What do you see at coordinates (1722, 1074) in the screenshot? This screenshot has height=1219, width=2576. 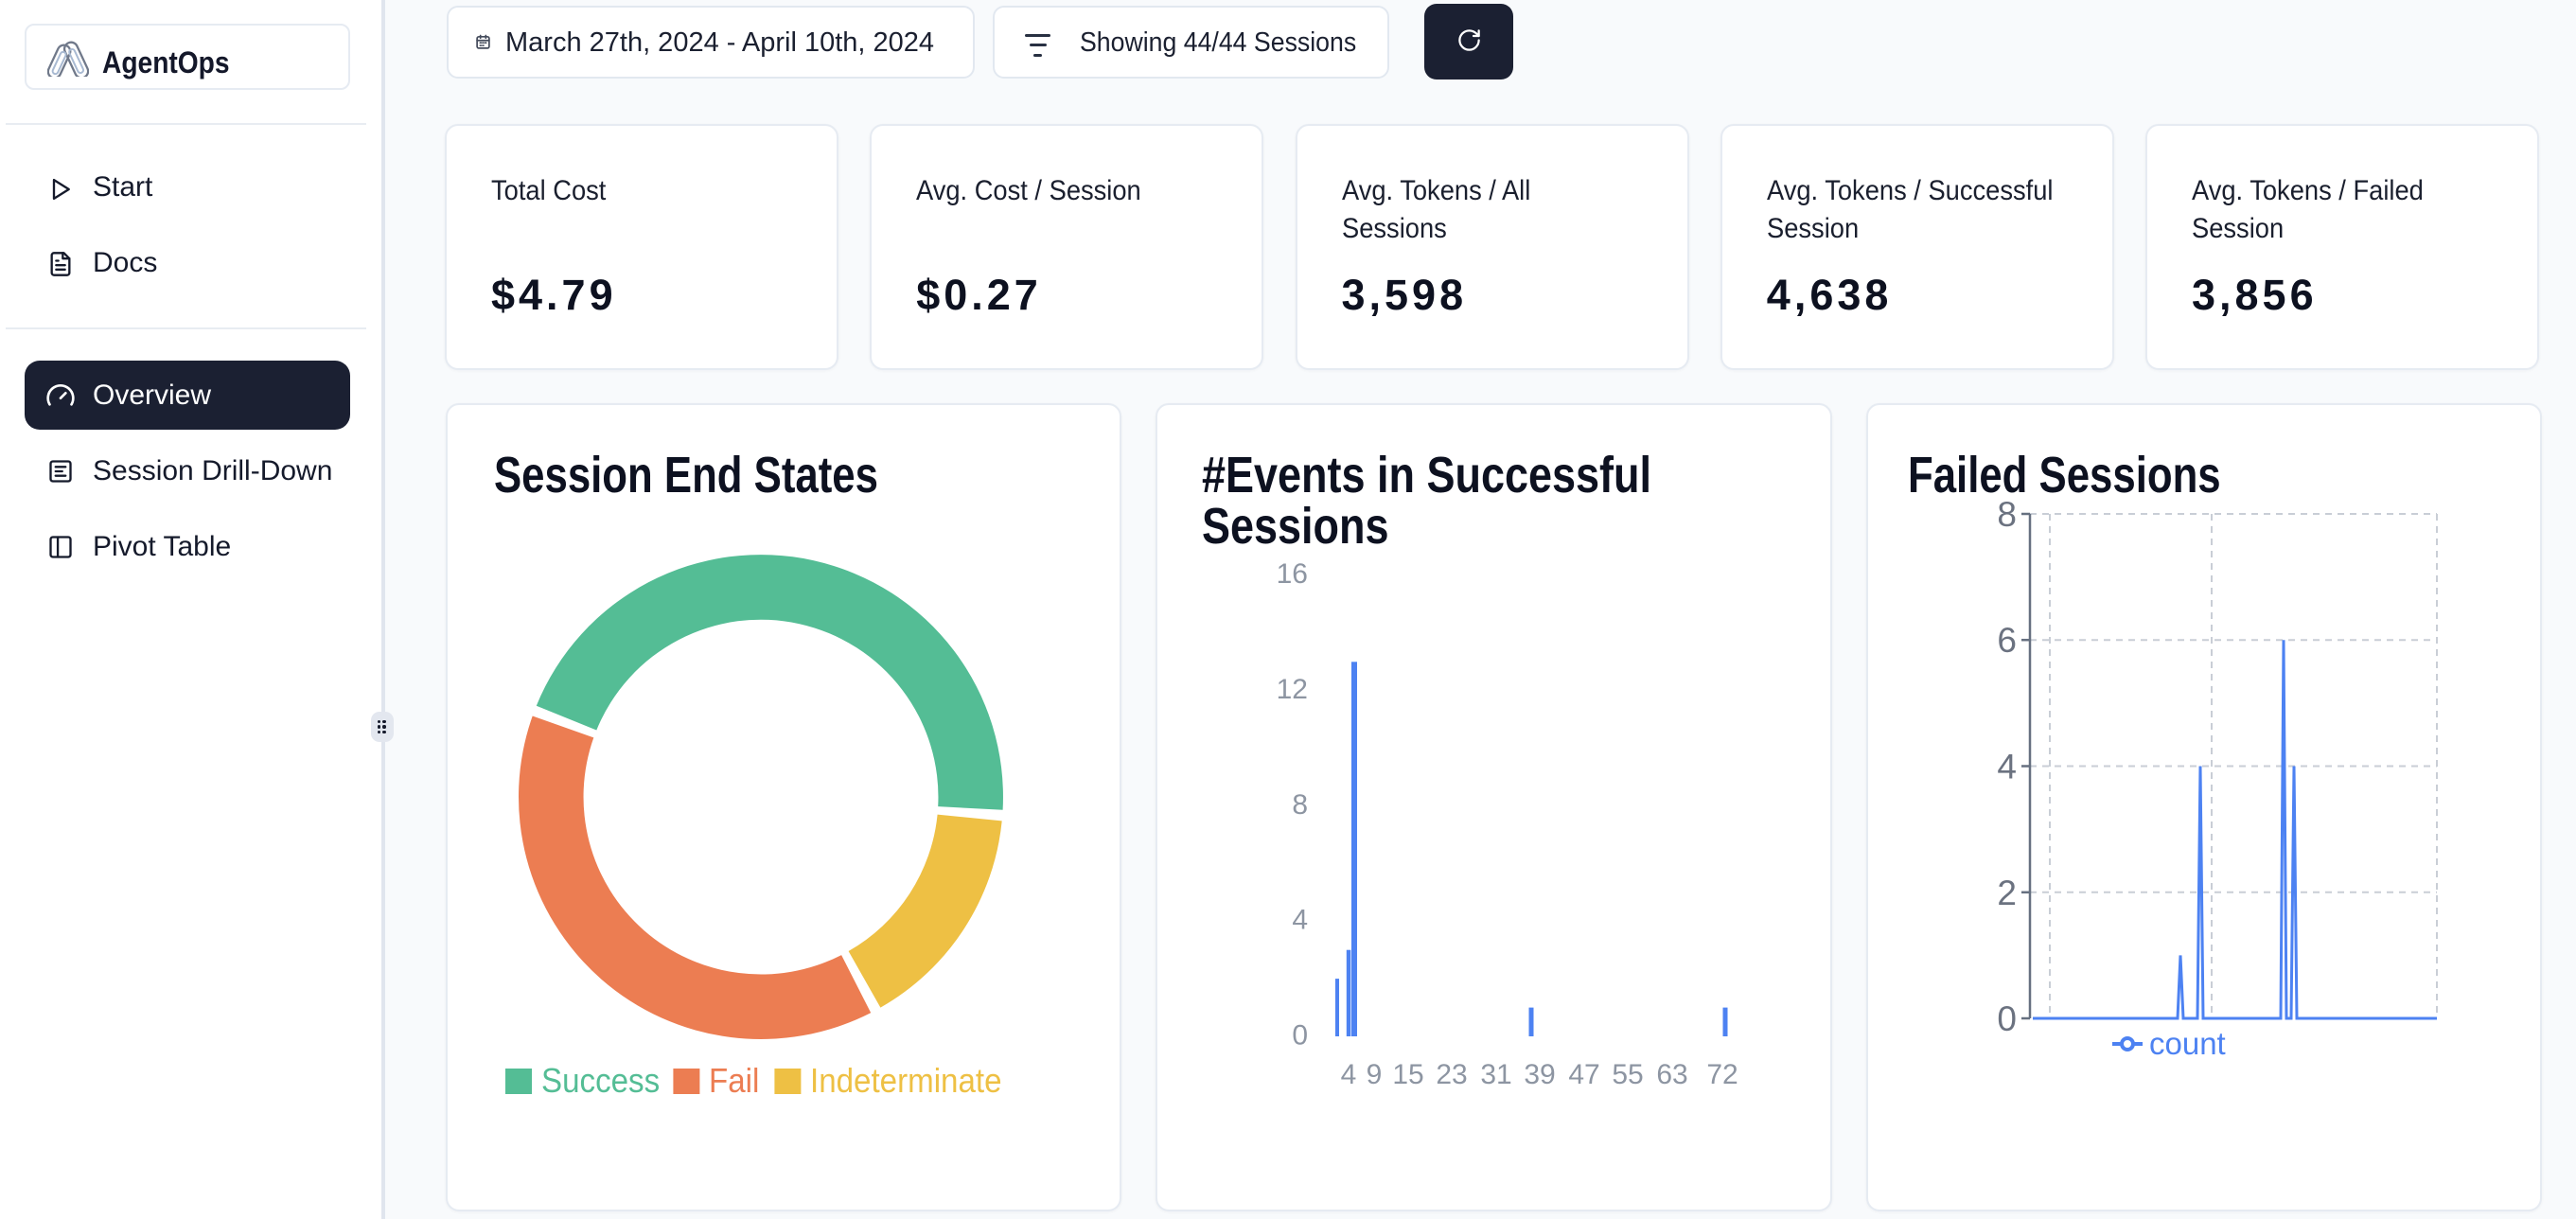 I see `svg-text: 72` at bounding box center [1722, 1074].